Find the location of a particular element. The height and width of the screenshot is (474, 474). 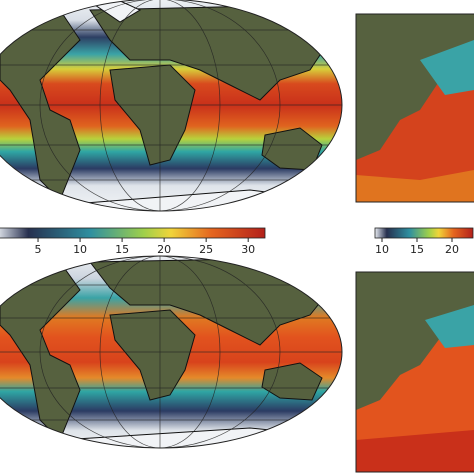

regional-map-top is located at coordinates (414, 108).